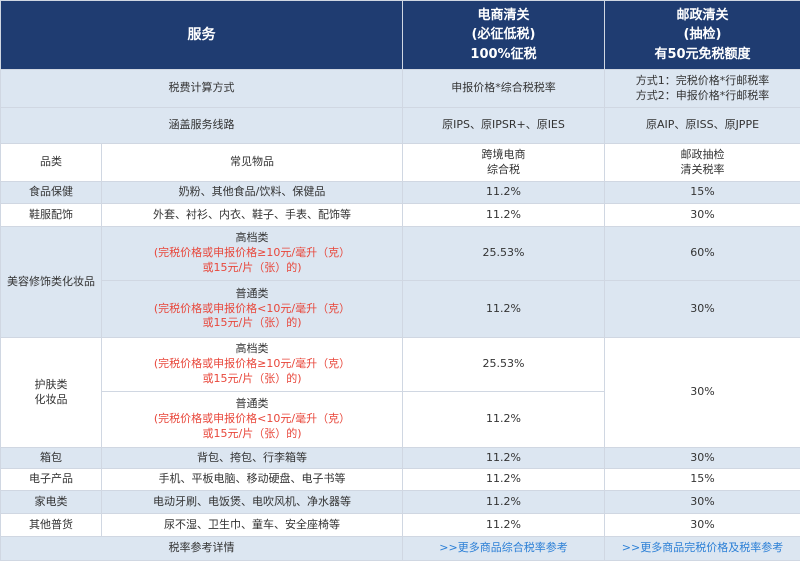  I want to click on cosmetics-high-items: 高档类 (完税价格或申报价格≥10元/毫升（克） 或15元/片（张）的), so click(252, 253).